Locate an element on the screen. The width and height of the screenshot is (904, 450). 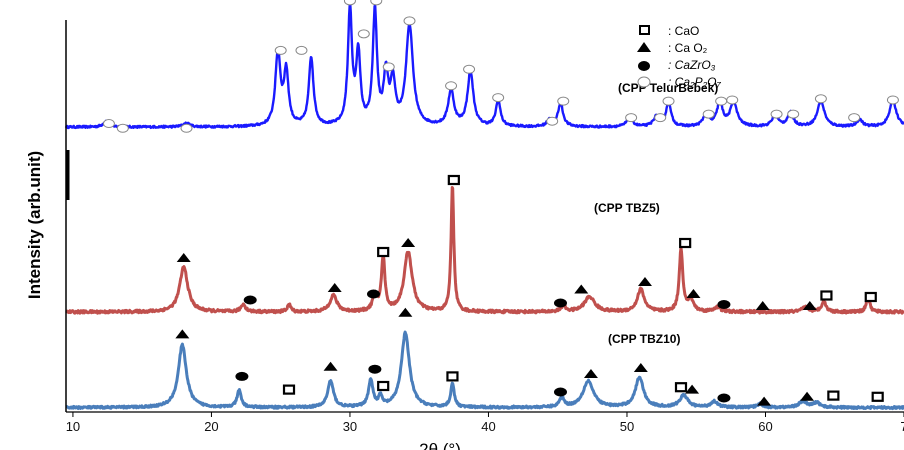
x-tick-label: 7 is located at coordinates (902, 426).